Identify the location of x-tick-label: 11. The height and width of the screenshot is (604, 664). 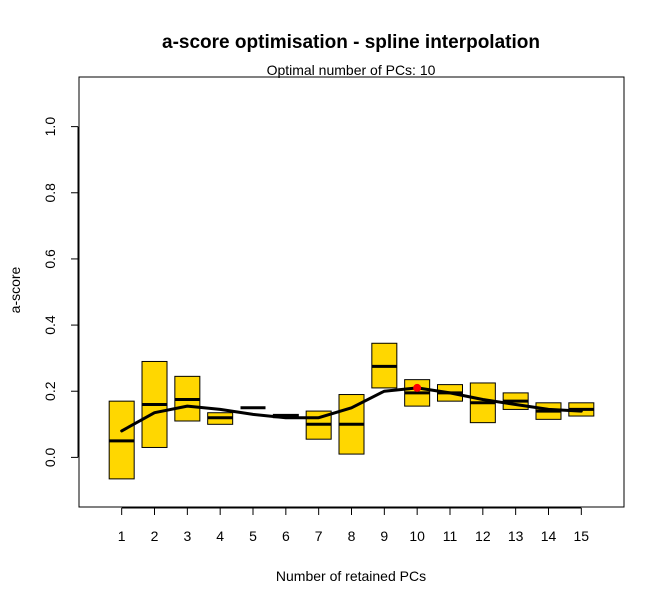
(450, 536).